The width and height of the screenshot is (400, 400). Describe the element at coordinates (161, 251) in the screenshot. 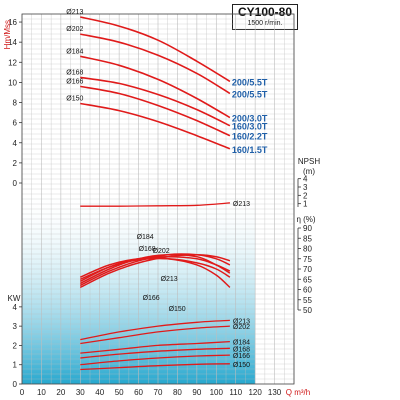

I see `efficiency-curve-label: Ø202` at that location.